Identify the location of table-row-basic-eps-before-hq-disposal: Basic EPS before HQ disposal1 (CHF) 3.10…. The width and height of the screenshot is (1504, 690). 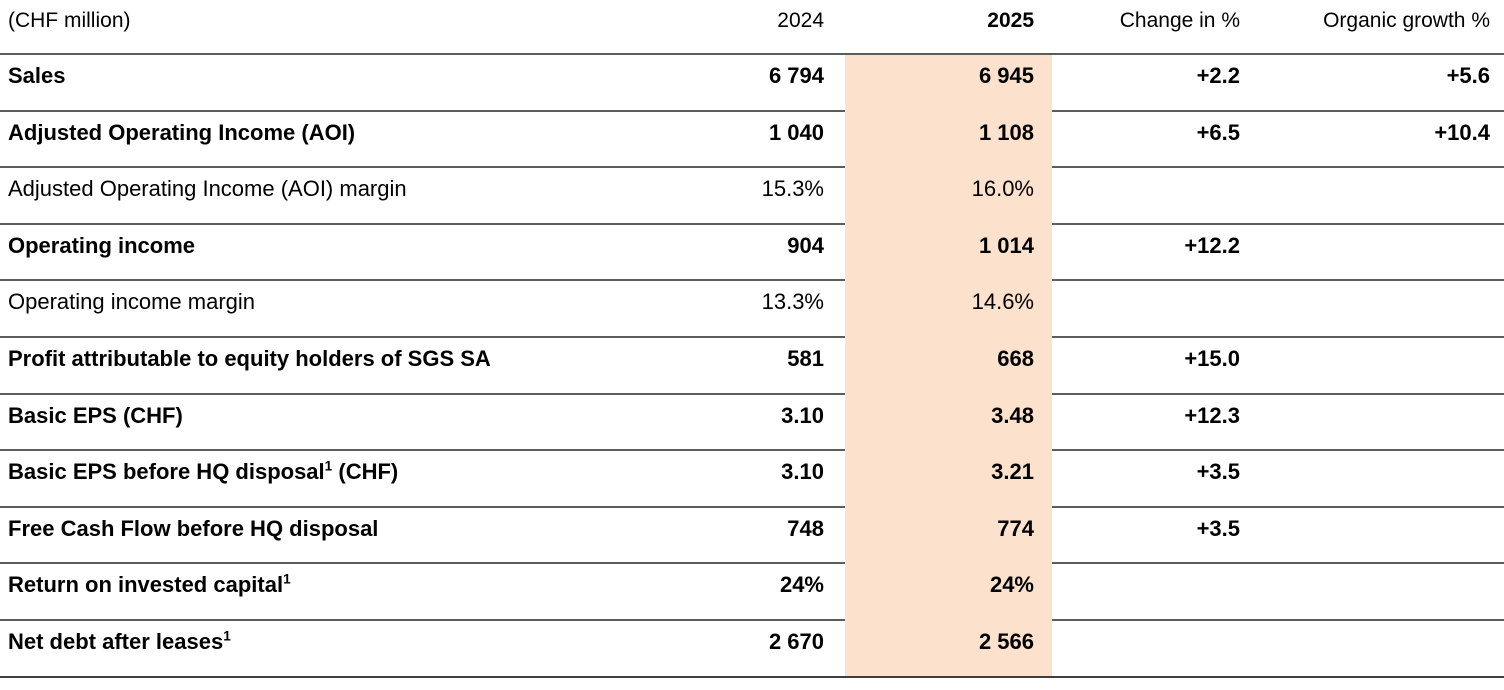
(752, 477).